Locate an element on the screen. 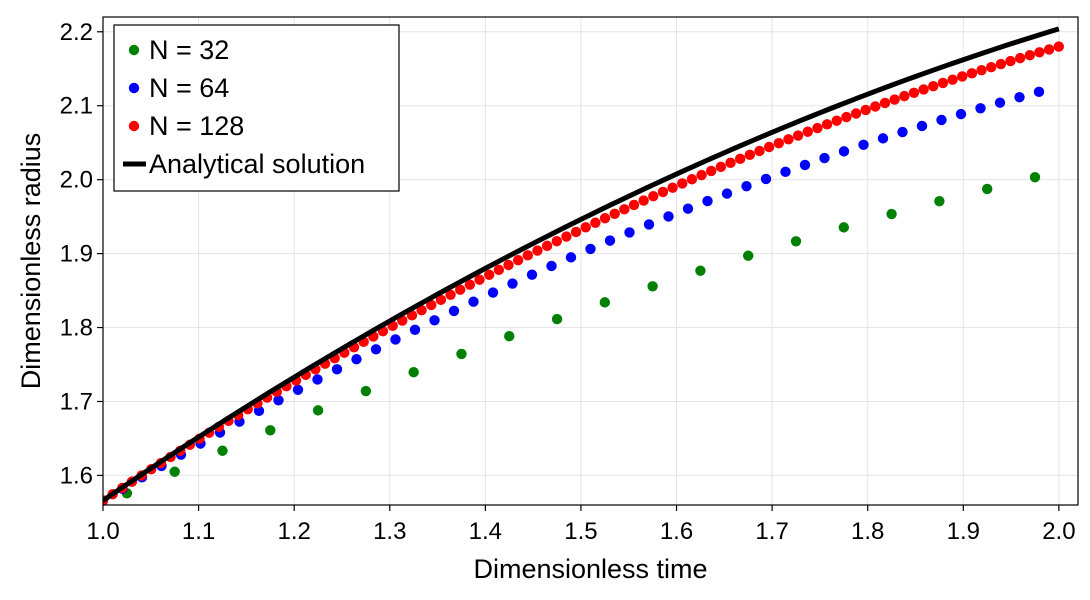 This screenshot has height=600, width=1090. legend-label: N = 128 is located at coordinates (196, 126).